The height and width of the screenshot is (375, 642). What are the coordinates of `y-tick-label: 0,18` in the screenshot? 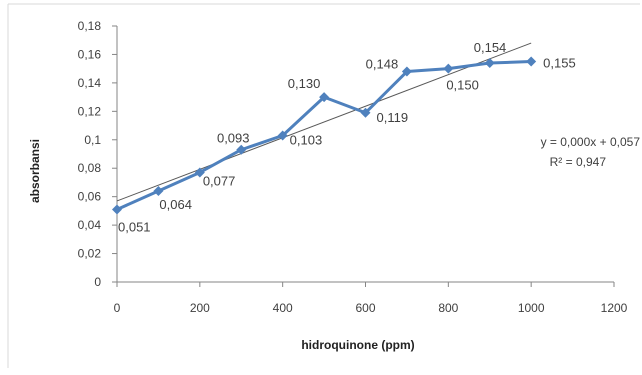 It's located at (90, 26).